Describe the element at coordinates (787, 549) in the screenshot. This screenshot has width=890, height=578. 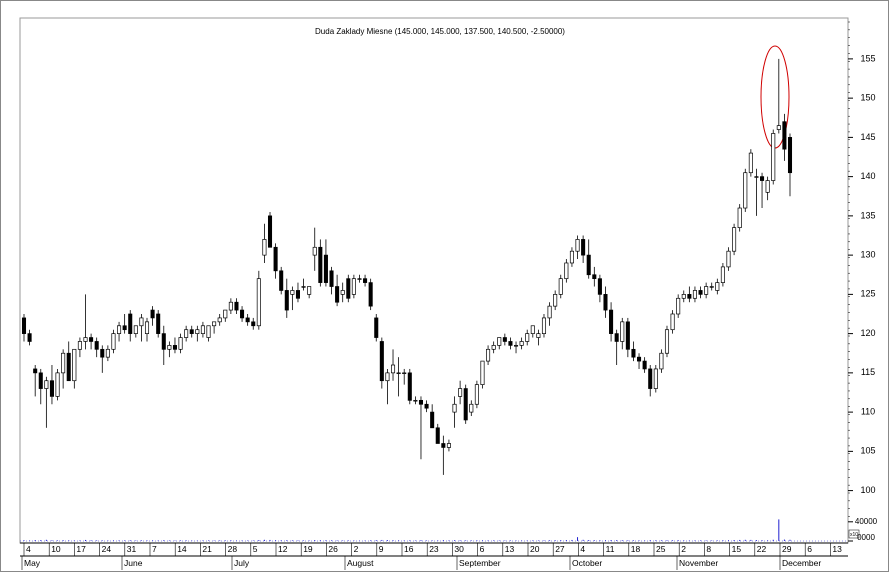
I see `x-tick-label: 29` at that location.